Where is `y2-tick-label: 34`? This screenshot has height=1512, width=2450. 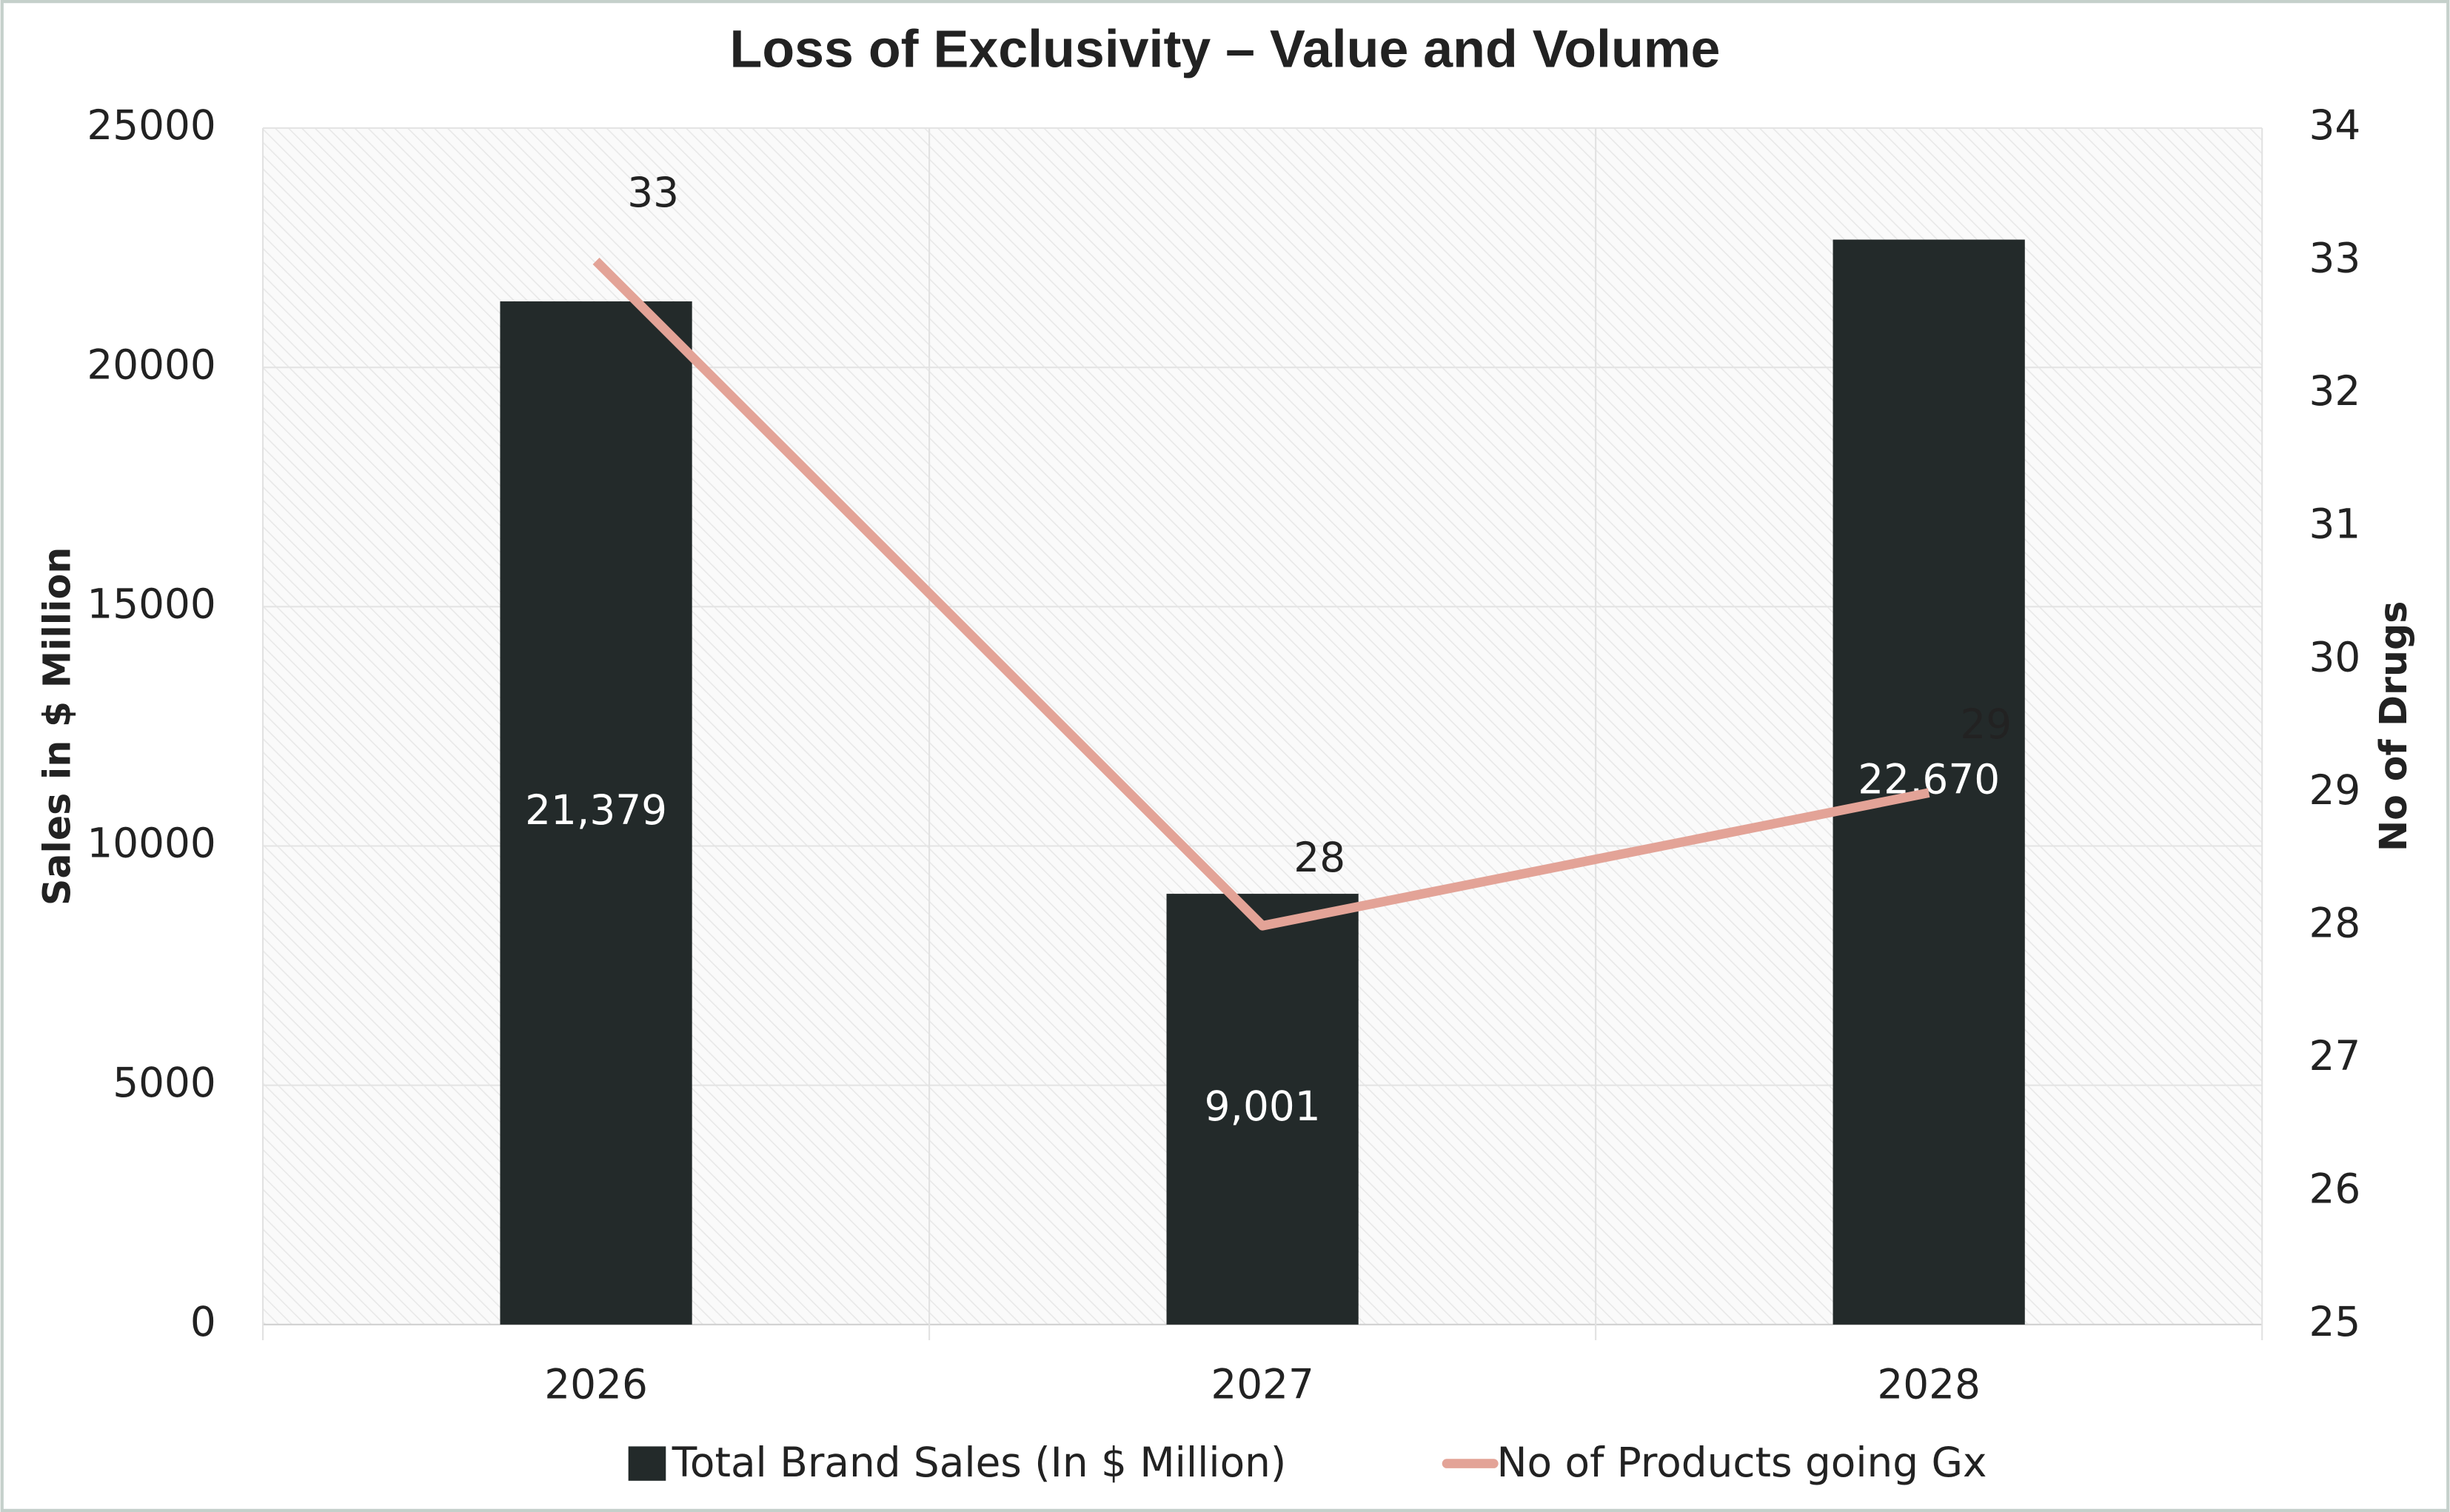 y2-tick-label: 34 is located at coordinates (2334, 125).